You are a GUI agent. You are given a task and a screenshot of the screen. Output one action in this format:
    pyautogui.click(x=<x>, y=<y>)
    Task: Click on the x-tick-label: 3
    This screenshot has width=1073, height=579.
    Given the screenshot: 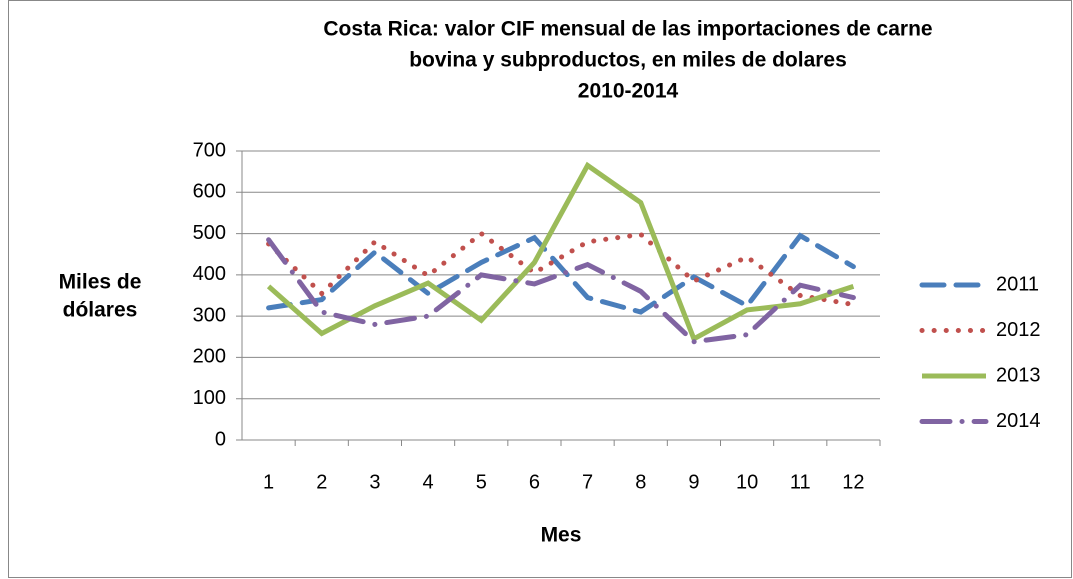 What is the action you would take?
    pyautogui.click(x=374, y=482)
    